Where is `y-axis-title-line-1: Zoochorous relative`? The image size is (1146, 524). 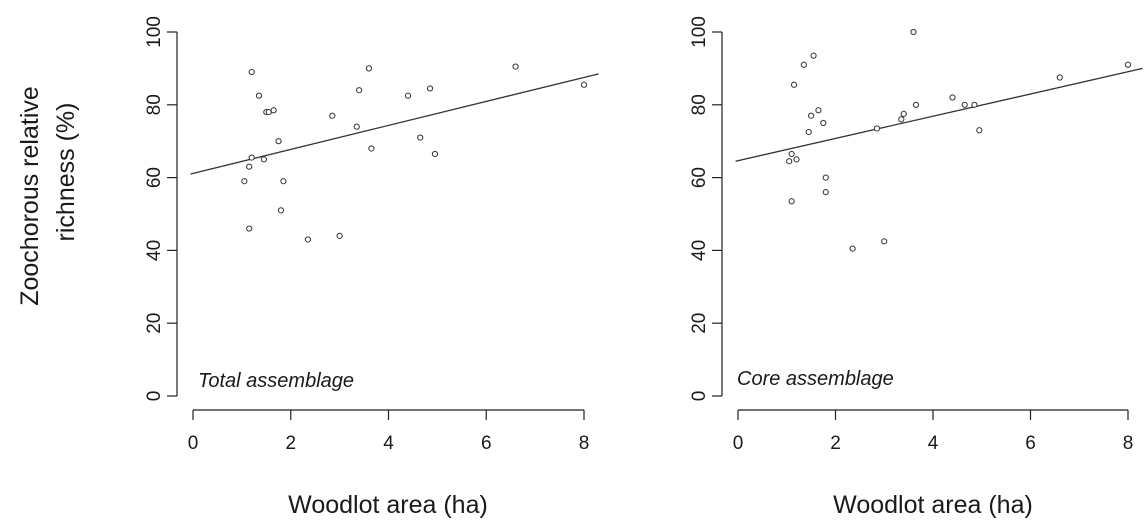 y-axis-title-line-1: Zoochorous relative is located at coordinates (30, 196).